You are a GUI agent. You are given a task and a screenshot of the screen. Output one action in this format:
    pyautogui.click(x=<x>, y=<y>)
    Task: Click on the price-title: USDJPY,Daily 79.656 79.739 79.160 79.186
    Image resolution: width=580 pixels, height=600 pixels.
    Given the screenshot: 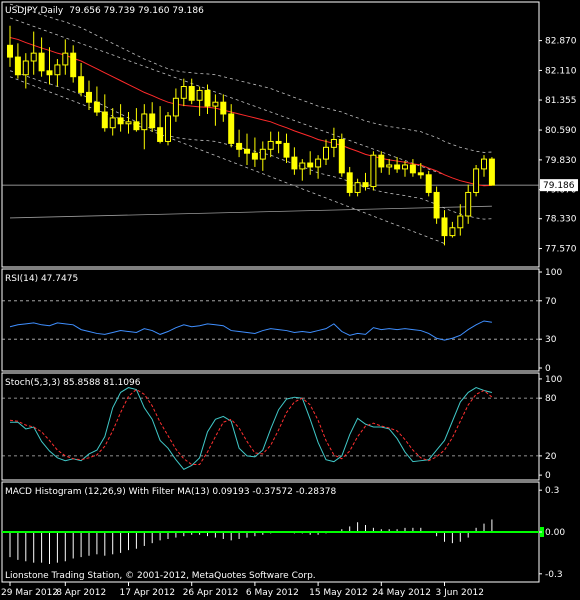 What is the action you would take?
    pyautogui.click(x=104, y=11)
    